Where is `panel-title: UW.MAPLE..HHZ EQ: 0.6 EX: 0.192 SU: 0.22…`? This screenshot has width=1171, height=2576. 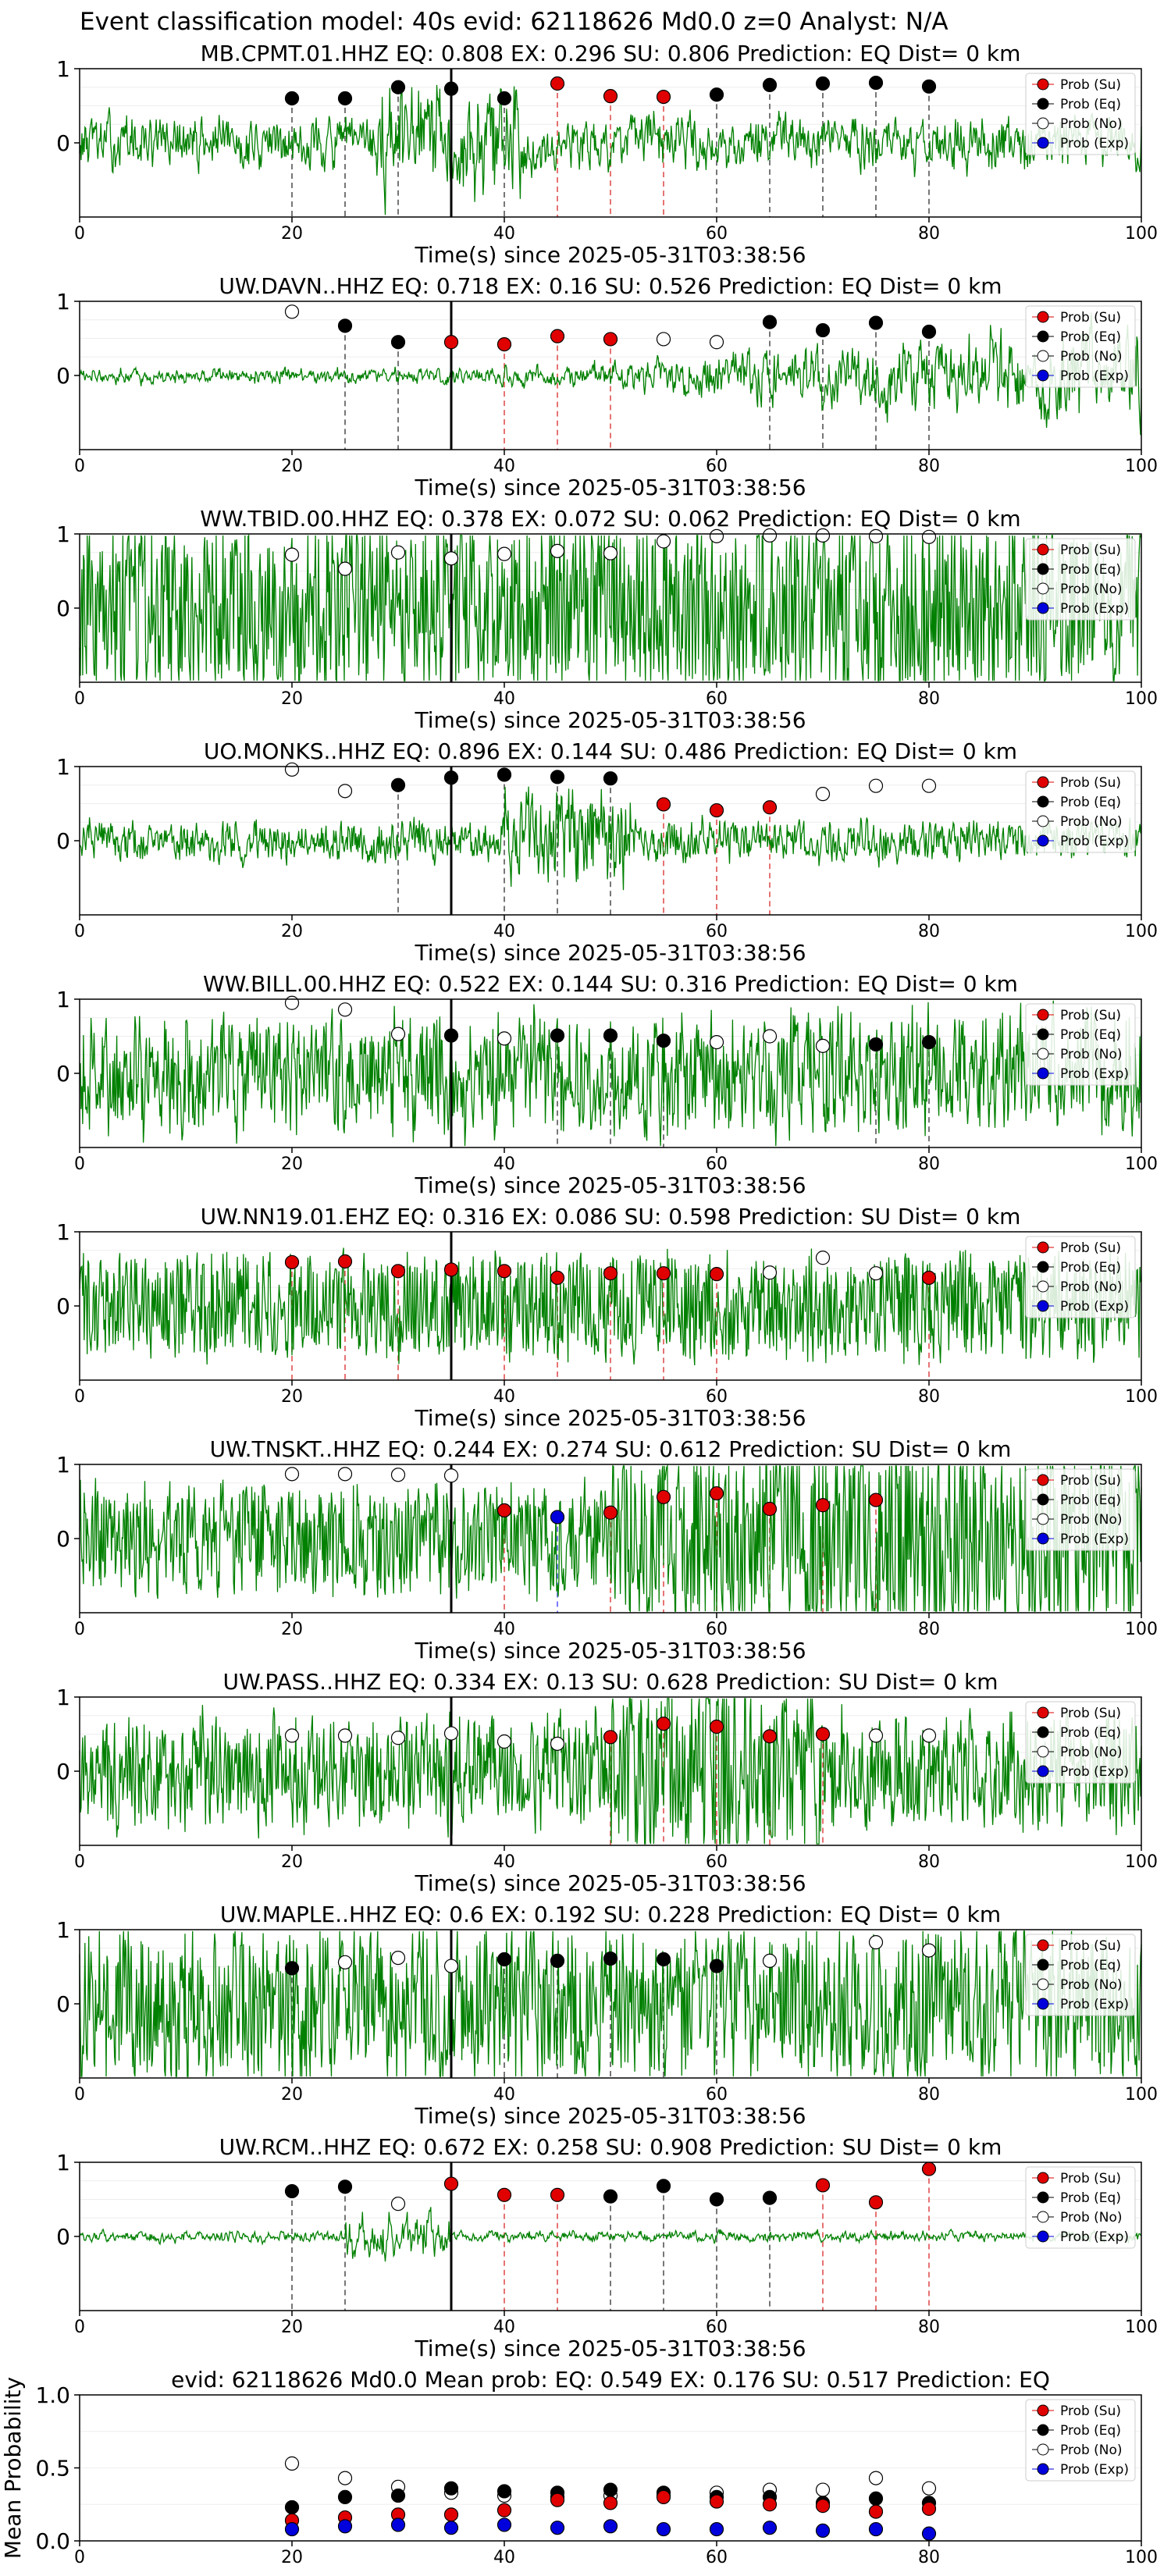
panel-title: UW.MAPLE..HHZ EQ: 0.6 EX: 0.192 SU: 0.22… is located at coordinates (610, 1915).